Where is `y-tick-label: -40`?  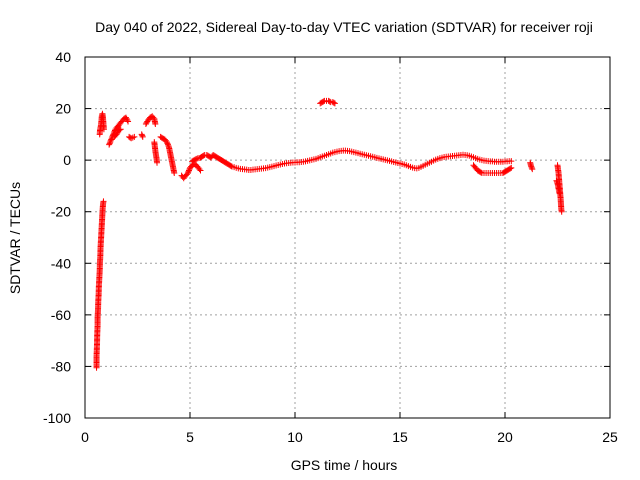 y-tick-label: -40 is located at coordinates (61, 263).